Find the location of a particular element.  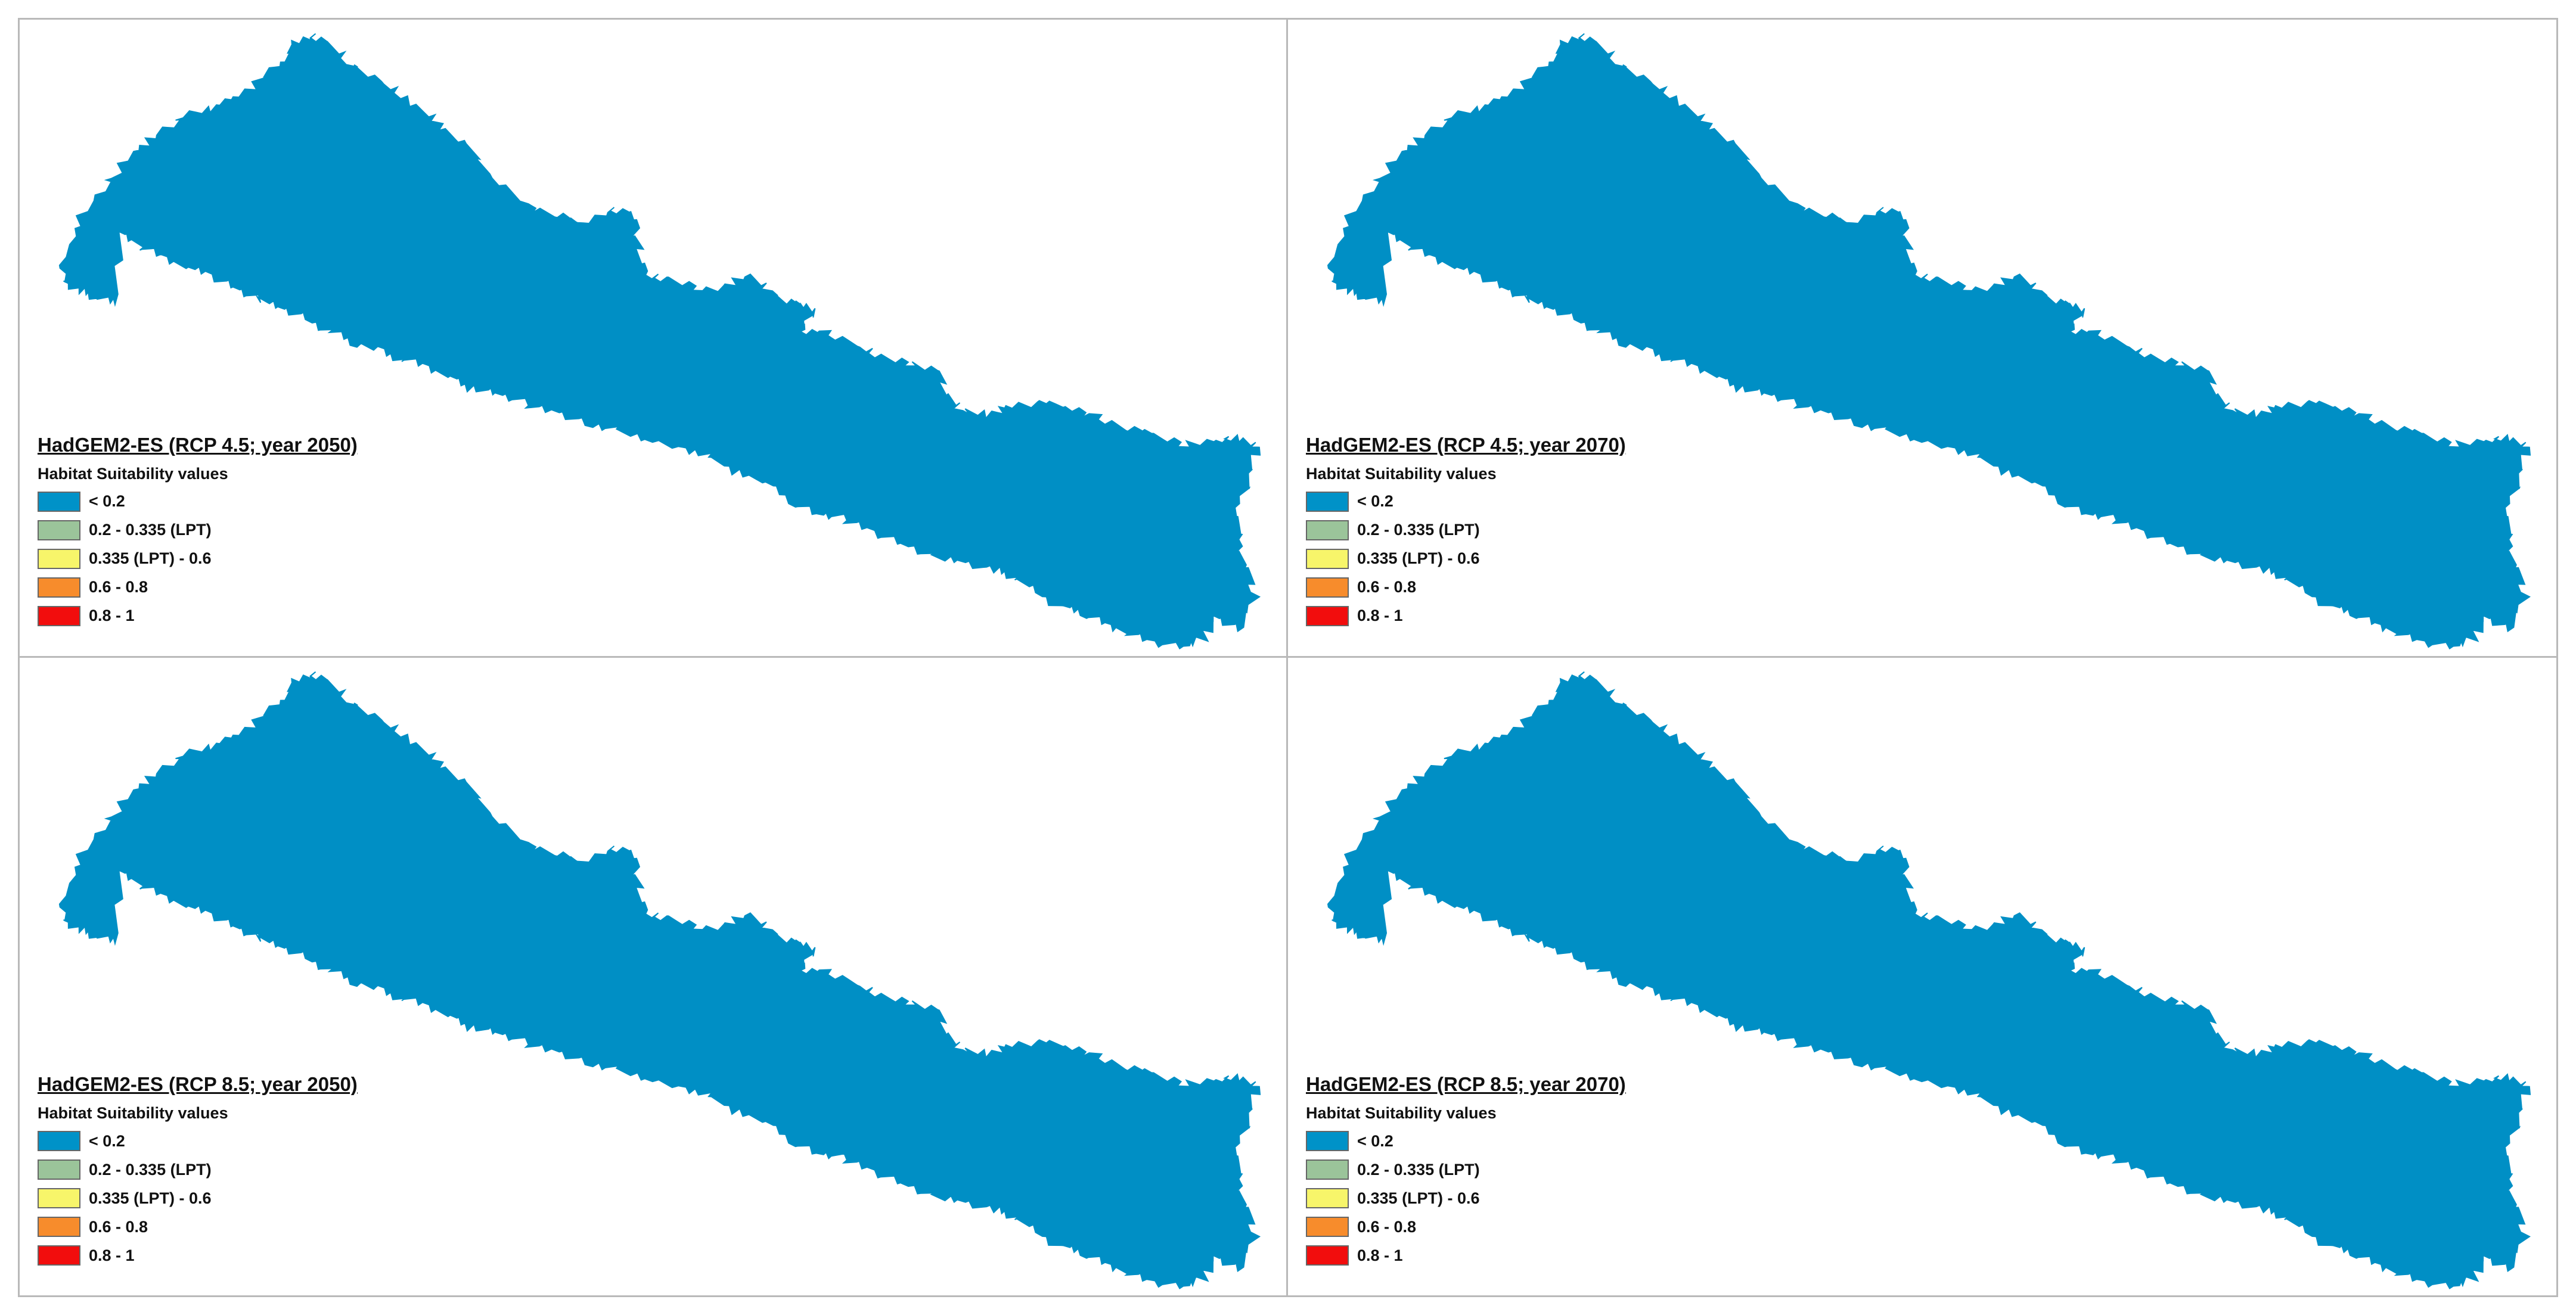

legend-title: HadGEM2-ES (RCP 4.5; year 2050) is located at coordinates (198, 444).